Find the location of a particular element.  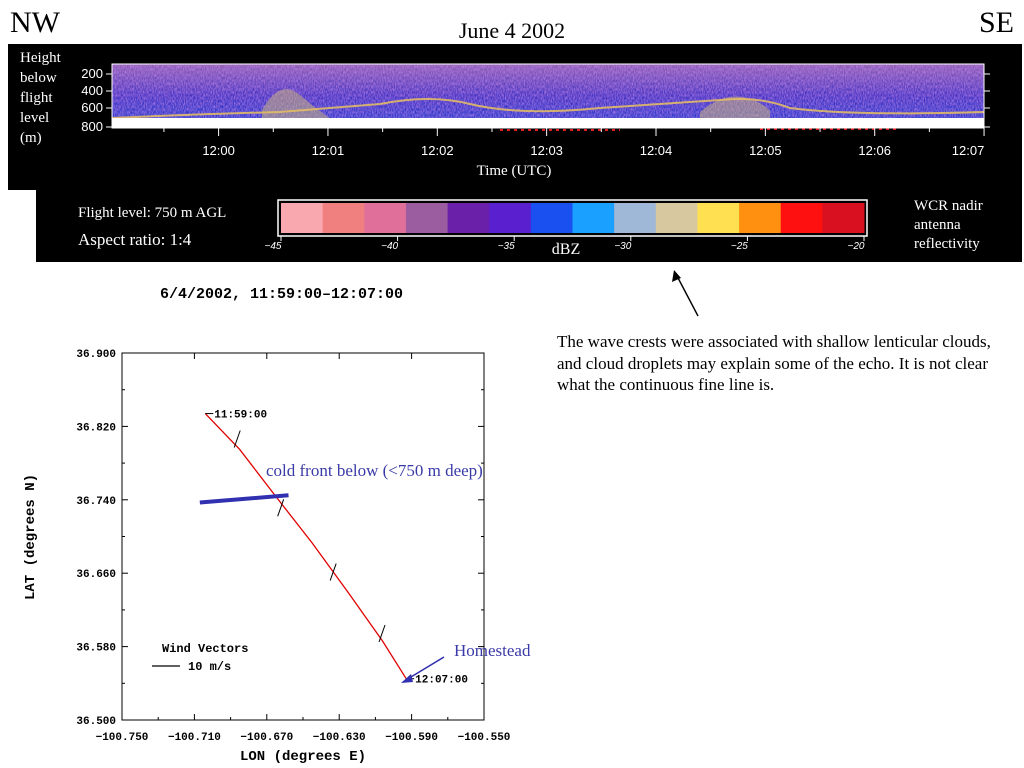

map-marks: 11:59:00 12:07:00 is located at coordinates (333, 548).